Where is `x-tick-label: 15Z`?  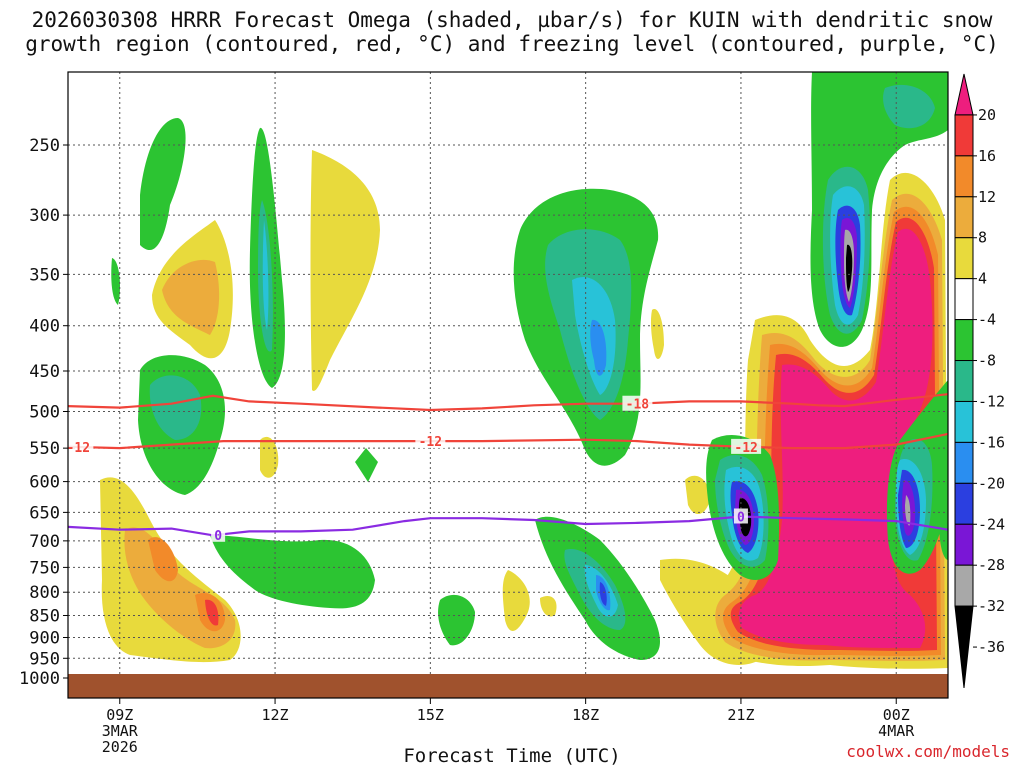 x-tick-label: 15Z is located at coordinates (430, 715).